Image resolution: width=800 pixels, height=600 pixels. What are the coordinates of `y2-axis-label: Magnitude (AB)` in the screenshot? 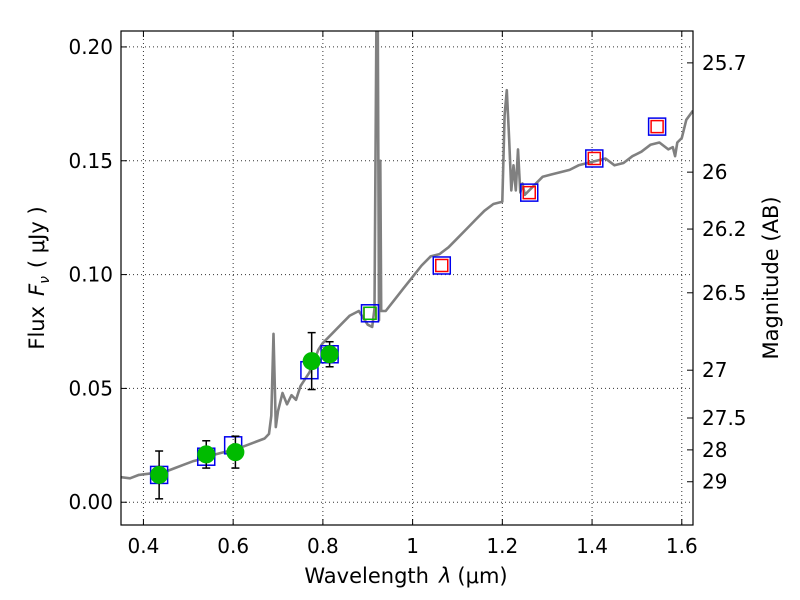 It's located at (771, 277).